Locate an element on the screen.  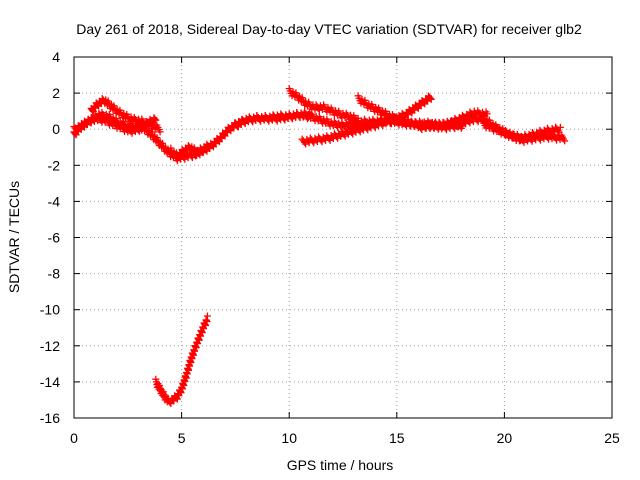
x-tick-label: 5 is located at coordinates (182, 438).